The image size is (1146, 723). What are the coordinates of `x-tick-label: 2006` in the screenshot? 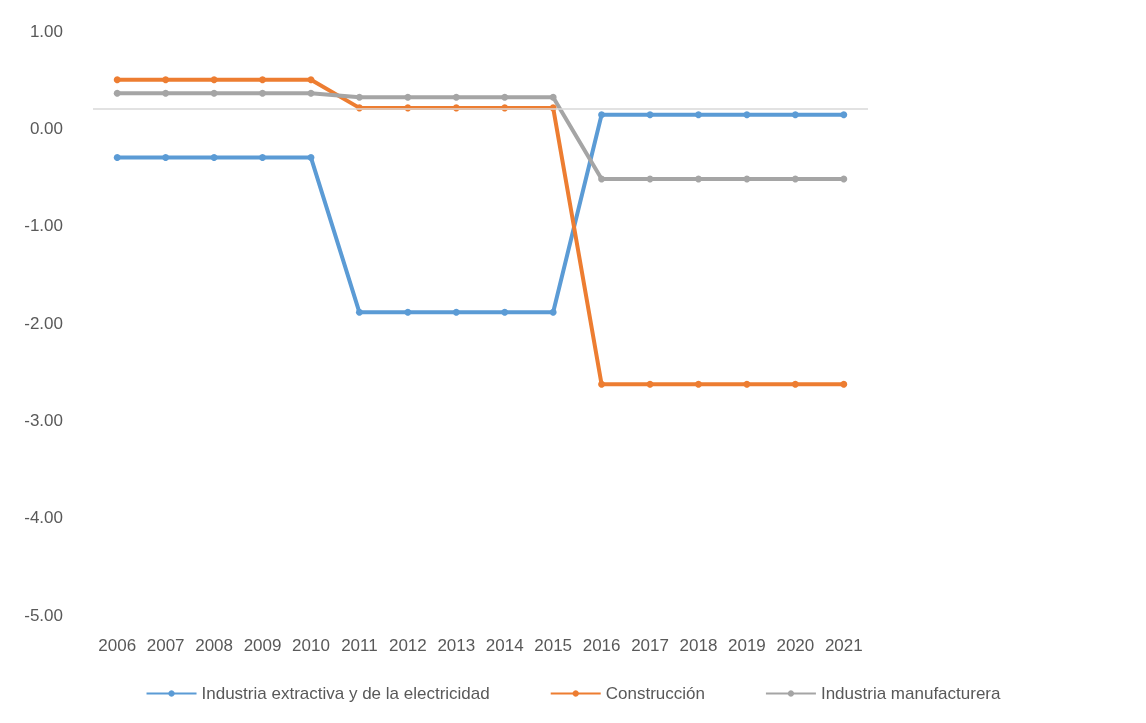 It's located at (117, 645).